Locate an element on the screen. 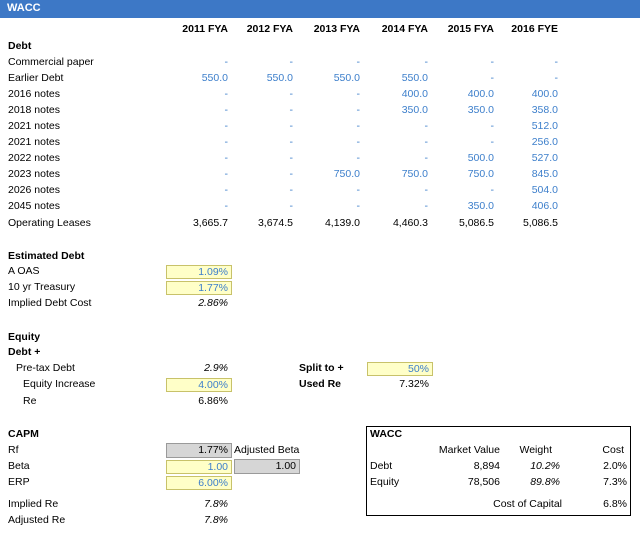 This screenshot has height=535, width=640. operating-leases-row-cell: 4,460.3 is located at coordinates (410, 223).